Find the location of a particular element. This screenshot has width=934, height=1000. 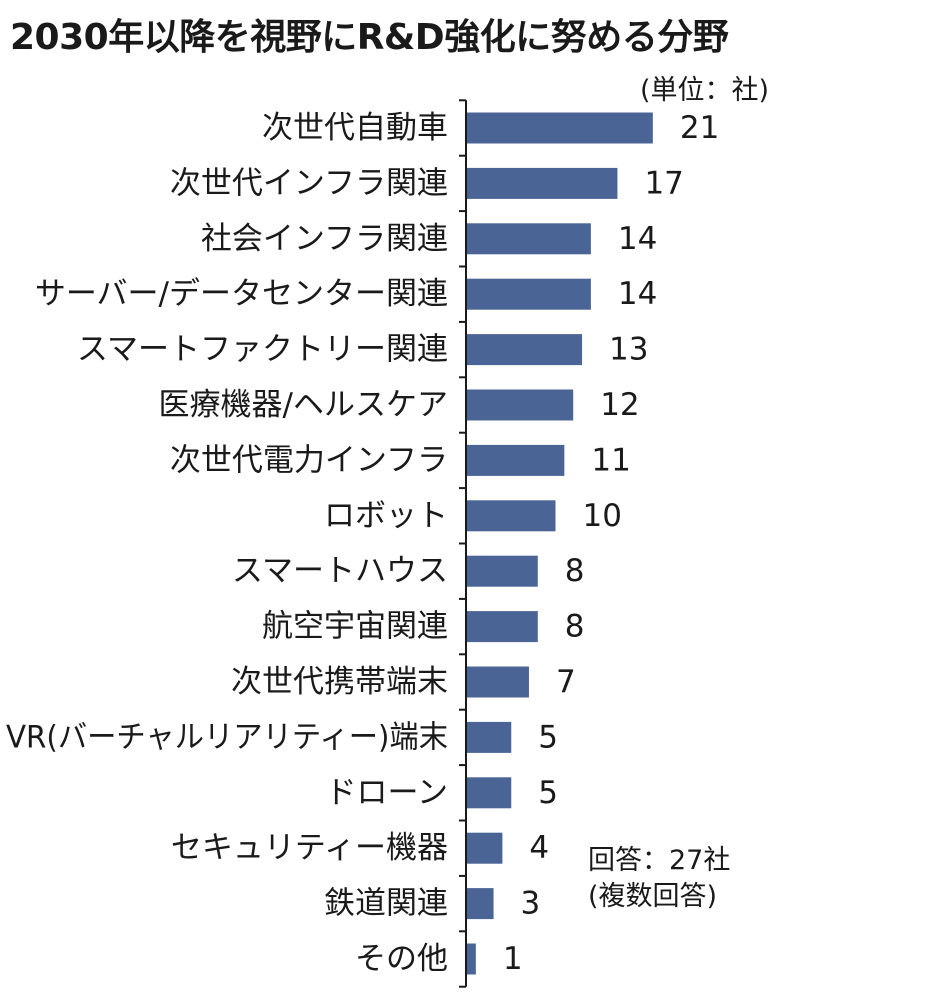

unit-label: (単位：社) is located at coordinates (705, 90).